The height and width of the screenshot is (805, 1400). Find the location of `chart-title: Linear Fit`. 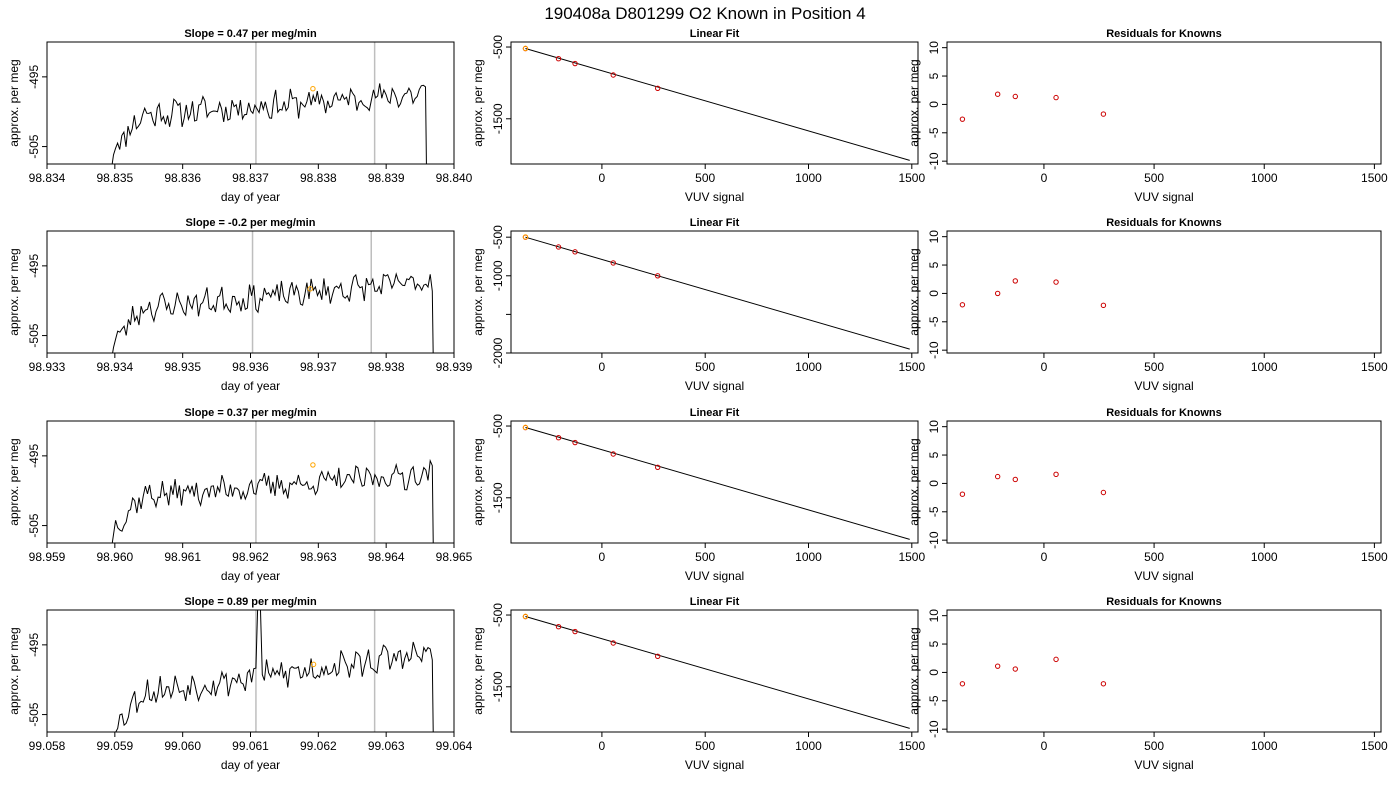

chart-title: Linear Fit is located at coordinates (715, 413).